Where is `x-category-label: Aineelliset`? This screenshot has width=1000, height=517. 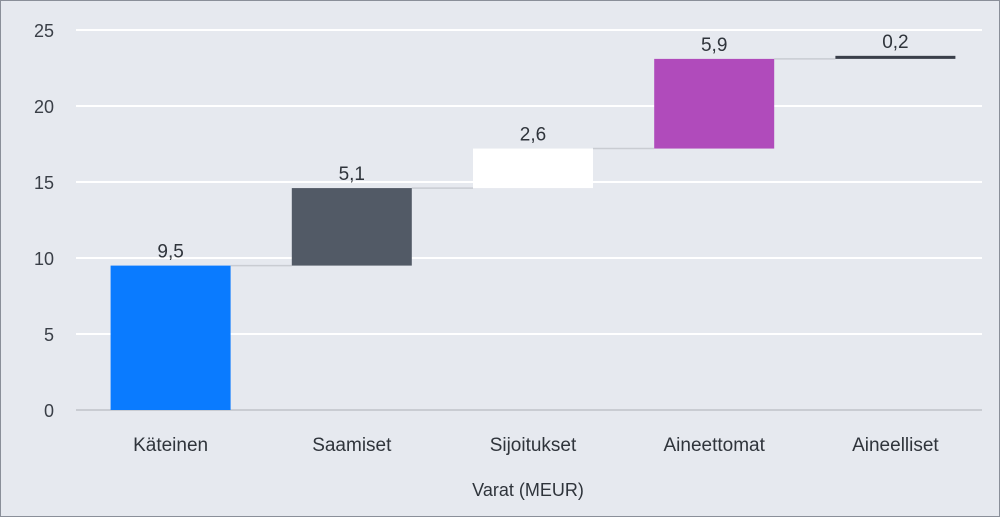 x-category-label: Aineelliset is located at coordinates (895, 445).